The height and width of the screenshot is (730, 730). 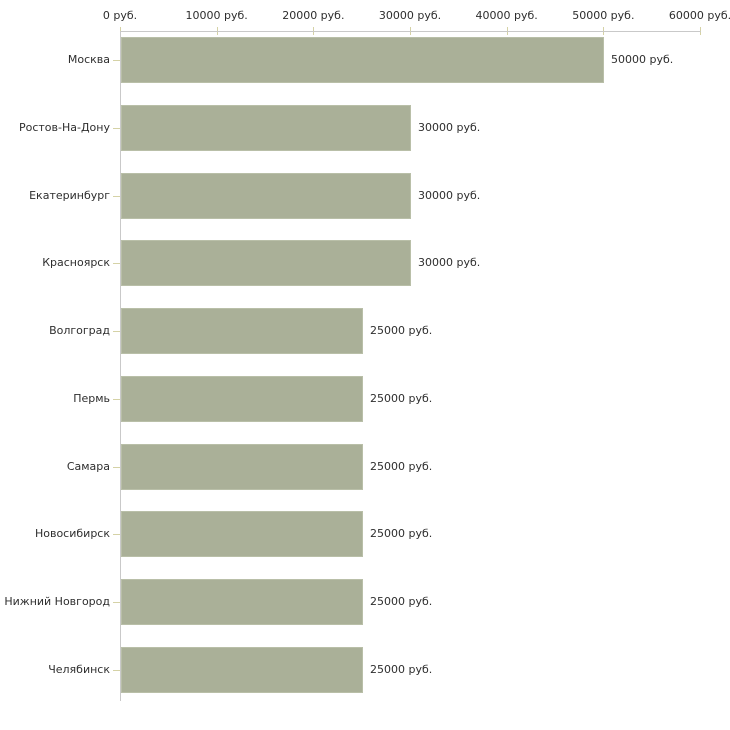 I want to click on category-label: Волгоград, so click(x=79, y=330).